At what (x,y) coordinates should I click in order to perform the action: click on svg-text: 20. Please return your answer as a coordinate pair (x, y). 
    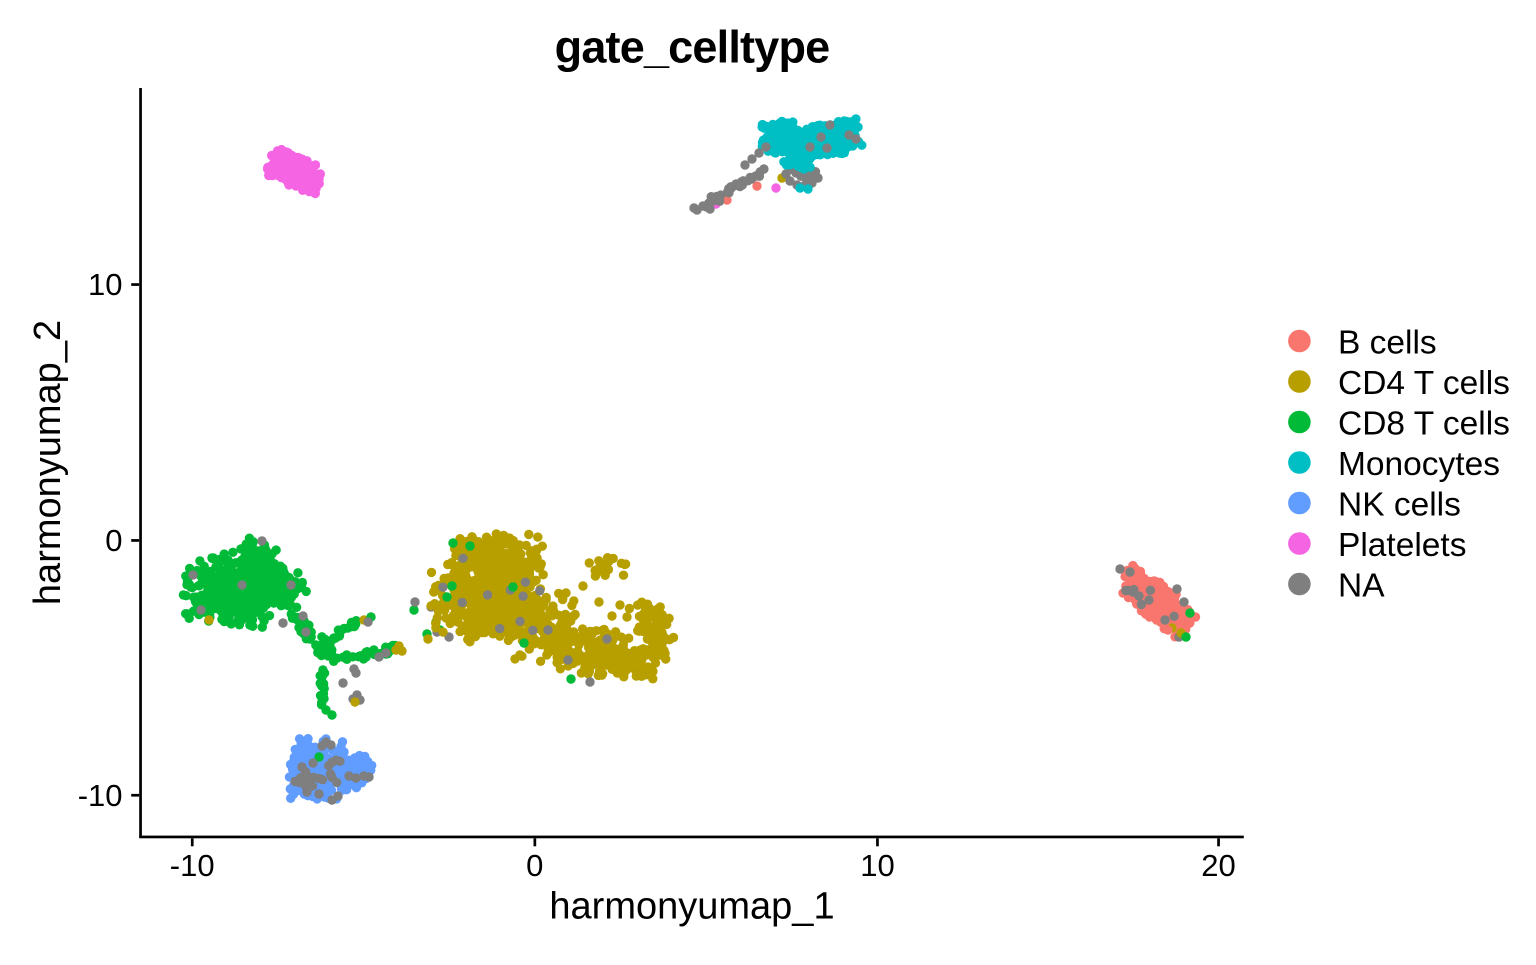
    Looking at the image, I should click on (1218, 865).